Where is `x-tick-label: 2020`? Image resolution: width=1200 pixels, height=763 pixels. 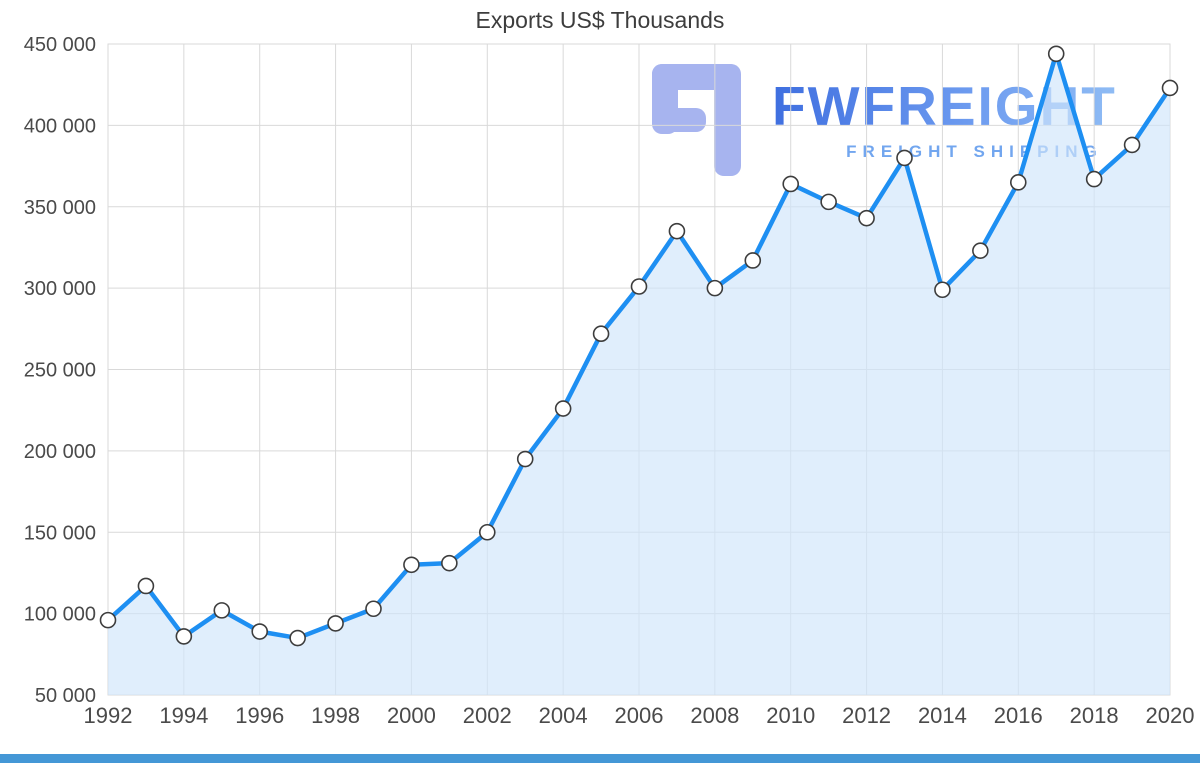
x-tick-label: 2020 is located at coordinates (1170, 715).